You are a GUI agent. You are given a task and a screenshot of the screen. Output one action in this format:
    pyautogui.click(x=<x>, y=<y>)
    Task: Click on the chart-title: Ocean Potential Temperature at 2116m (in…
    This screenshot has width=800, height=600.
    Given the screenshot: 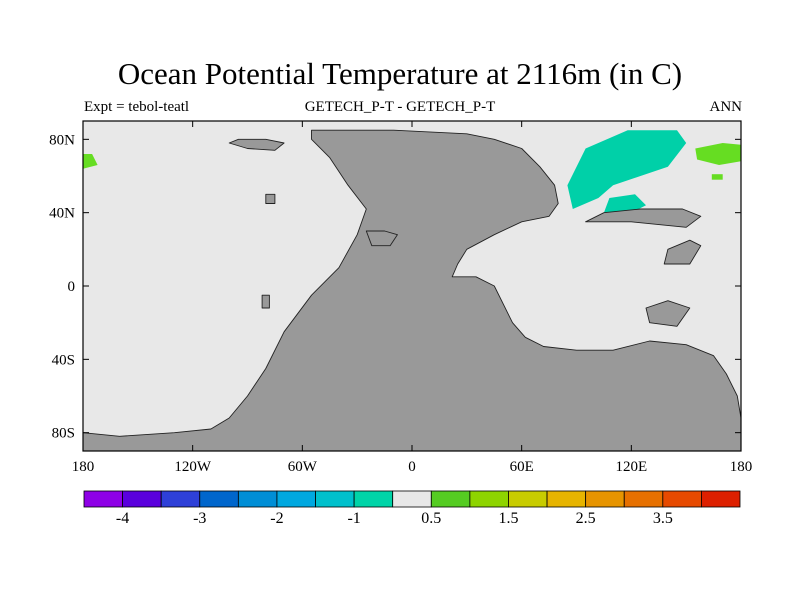 What is the action you would take?
    pyautogui.click(x=400, y=73)
    